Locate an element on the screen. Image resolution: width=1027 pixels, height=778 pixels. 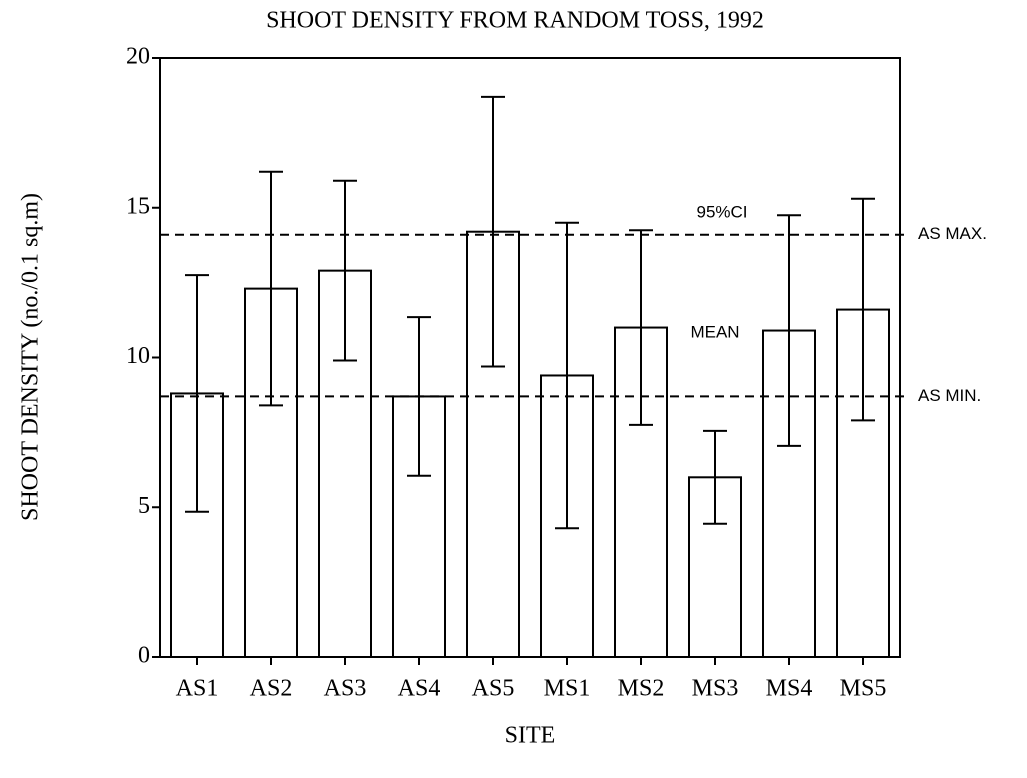
reference-label: AS MIN. is located at coordinates (949, 395).